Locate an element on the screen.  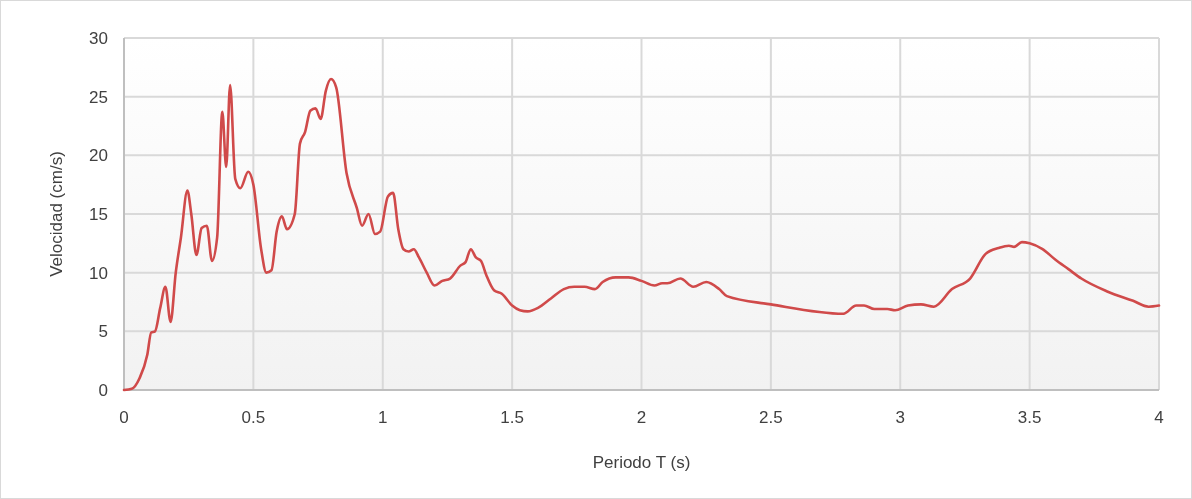
y-tick-label: 5 is located at coordinates (103, 332).